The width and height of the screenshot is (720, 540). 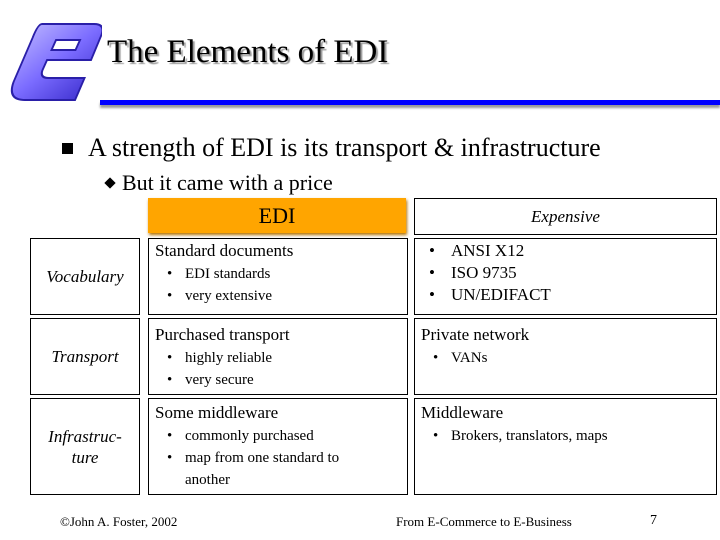 What do you see at coordinates (85, 457) in the screenshot?
I see `row-label-text: ture` at bounding box center [85, 457].